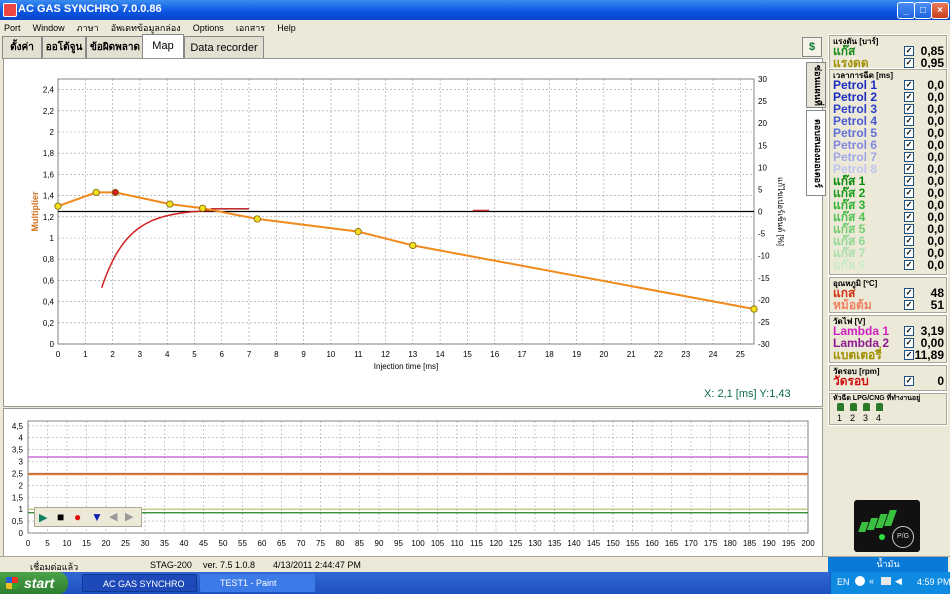 The width and height of the screenshot is (950, 594). I want to click on menu-port: Port, so click(12, 28).